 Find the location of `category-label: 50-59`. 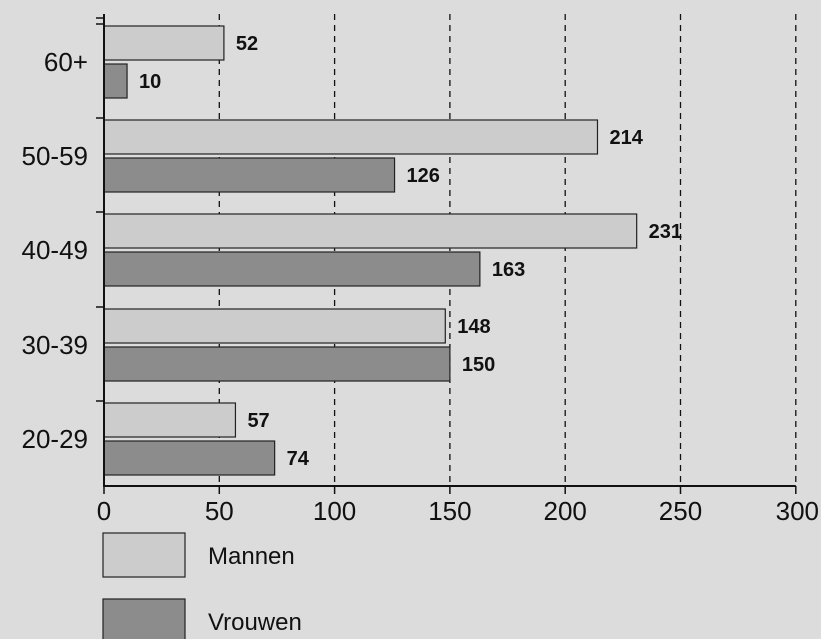

category-label: 50-59 is located at coordinates (55, 156).